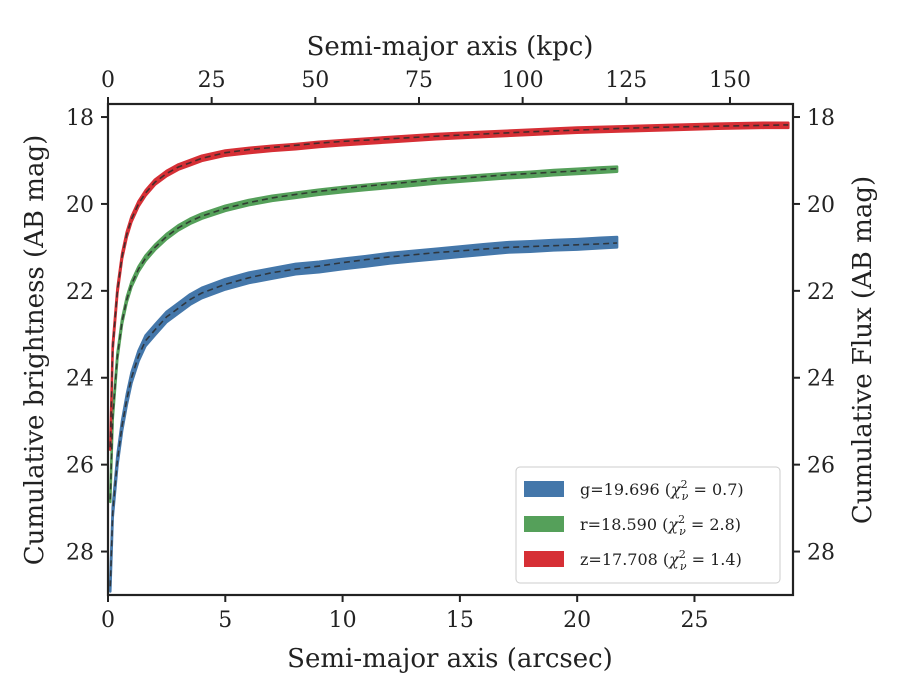 The width and height of the screenshot is (900, 700). What do you see at coordinates (212, 80) in the screenshot?
I see `x2-tick-label: 25` at bounding box center [212, 80].